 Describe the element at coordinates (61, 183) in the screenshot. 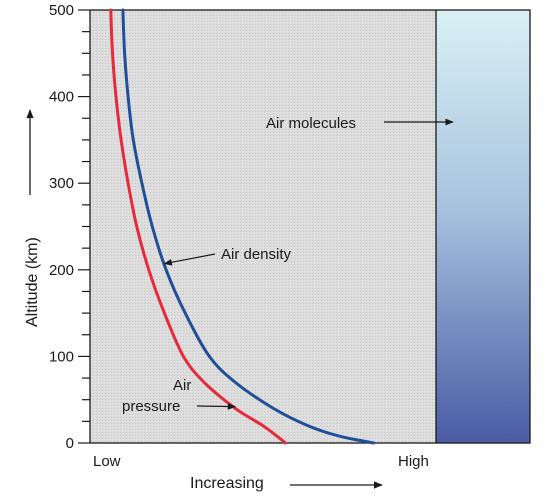

I see `y-tick-label: 300` at that location.